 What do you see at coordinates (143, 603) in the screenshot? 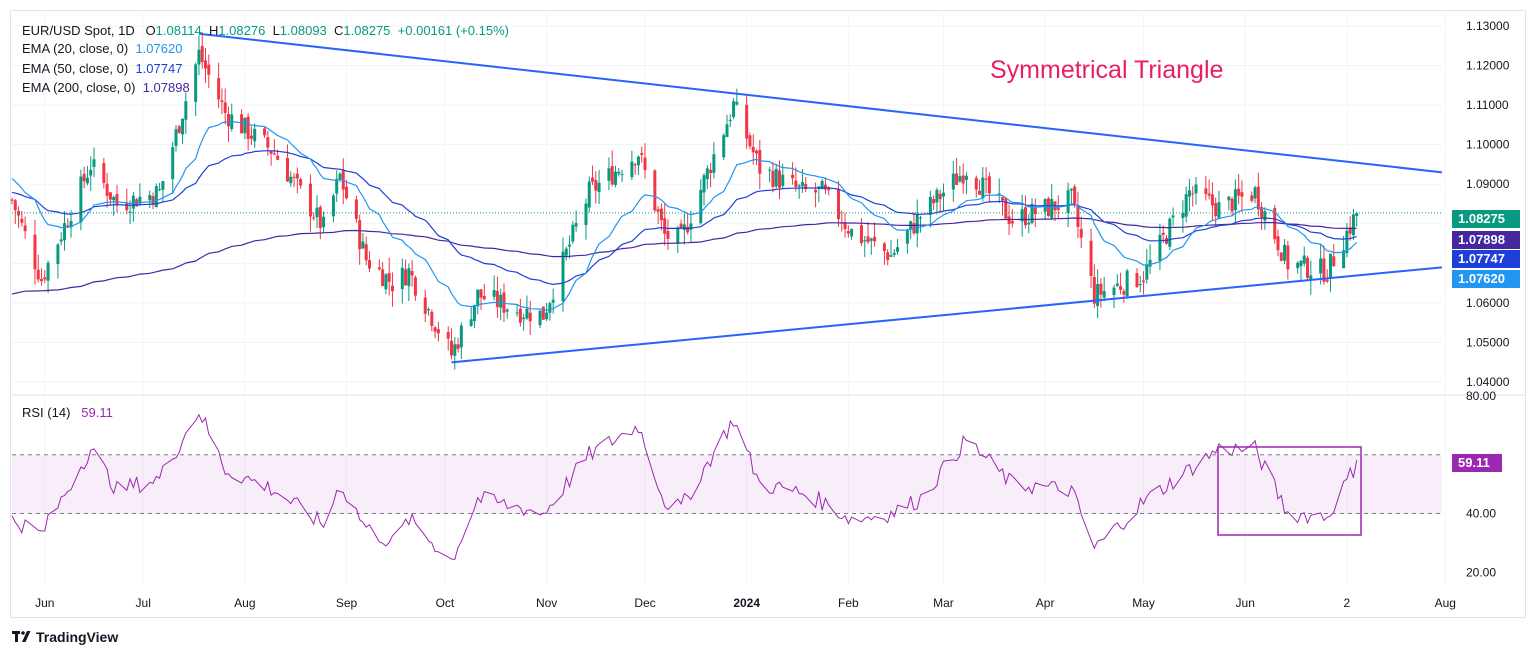
I see `time-tick-label: Jul` at bounding box center [143, 603].